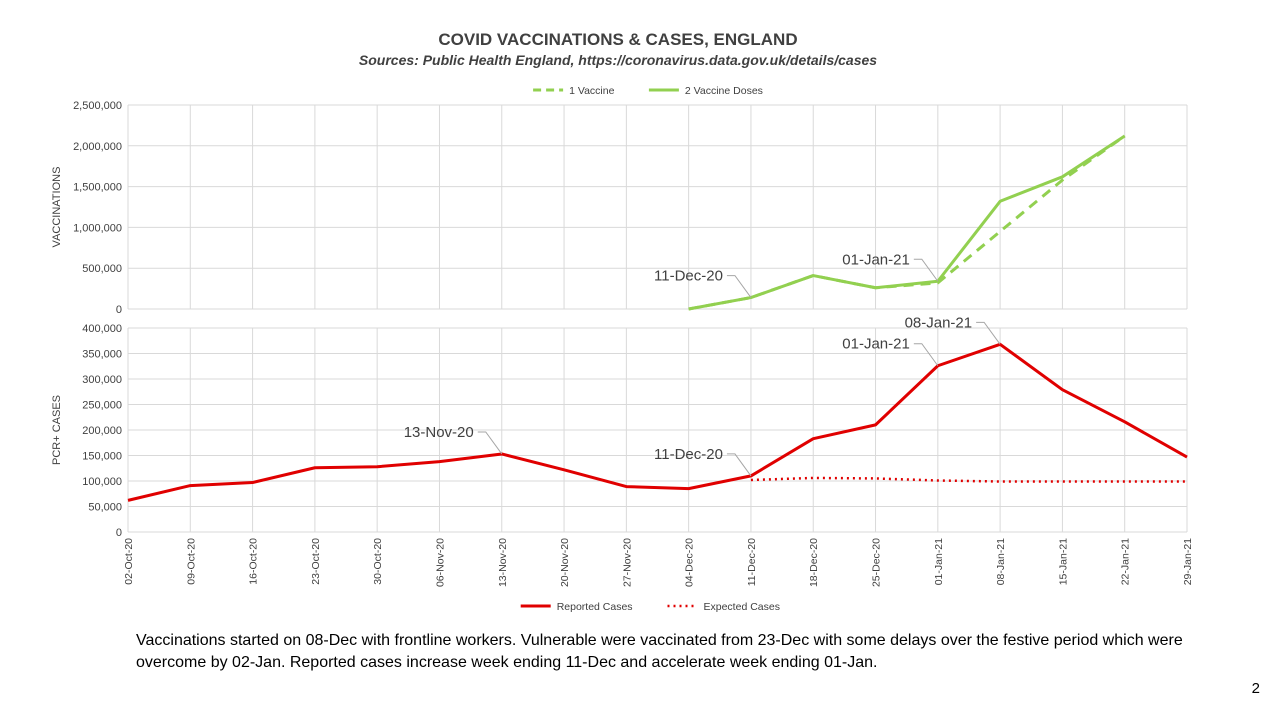 The height and width of the screenshot is (720, 1280). I want to click on legend-label: 1 Vaccine, so click(591, 91).